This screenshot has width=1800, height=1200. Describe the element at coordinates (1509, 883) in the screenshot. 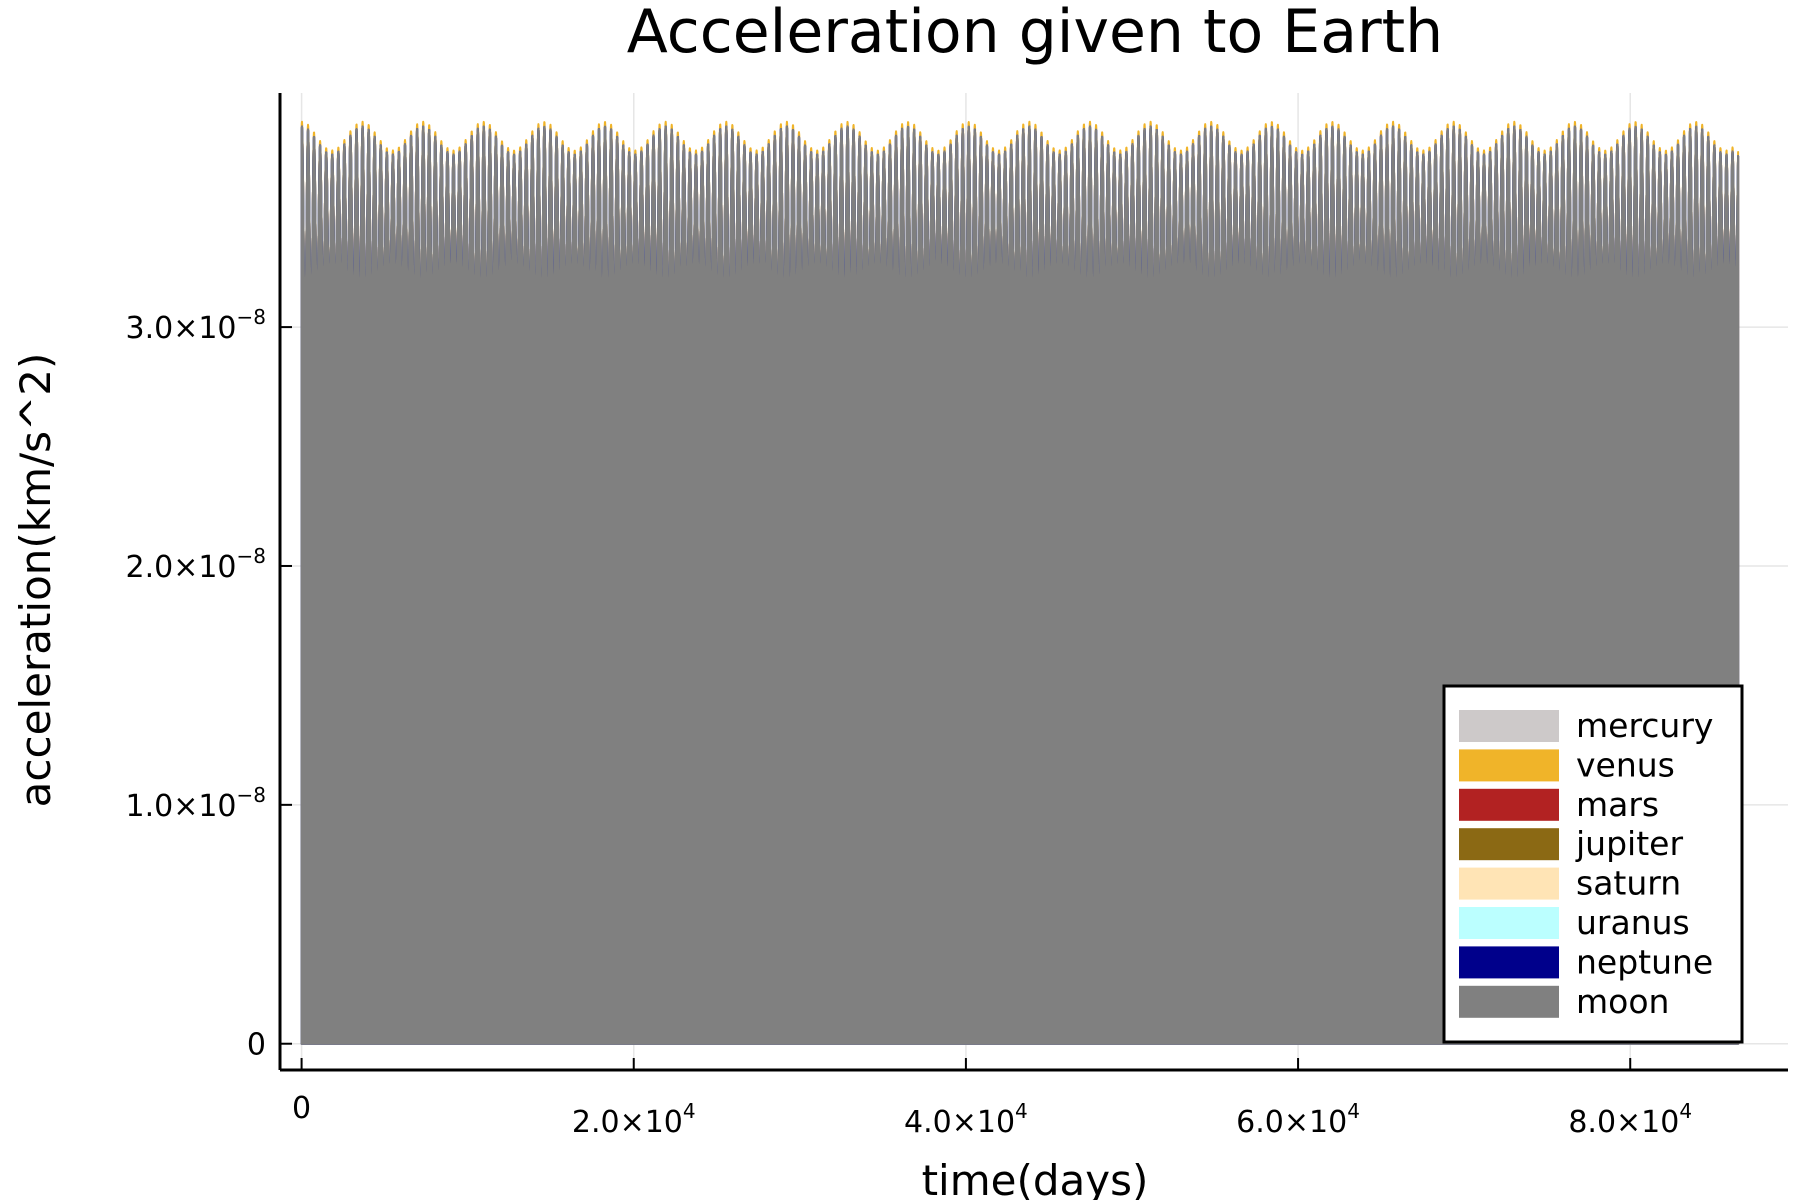

I see `legend-swatch-saturn` at that location.